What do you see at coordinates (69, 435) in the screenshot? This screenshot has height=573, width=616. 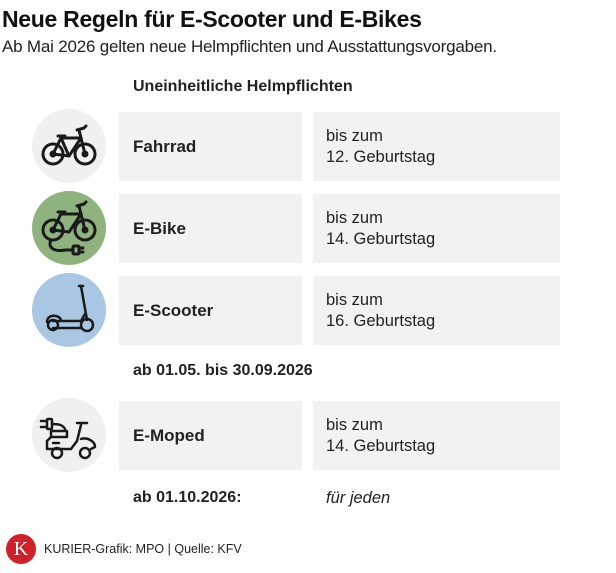 I see `emoped-icon` at bounding box center [69, 435].